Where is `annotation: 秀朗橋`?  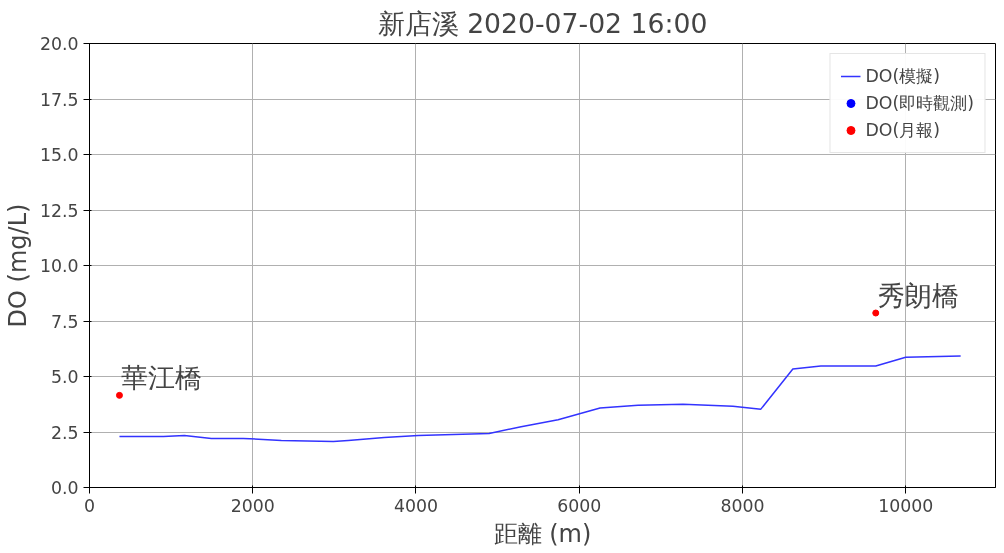 annotation: 秀朗橋 is located at coordinates (918, 296).